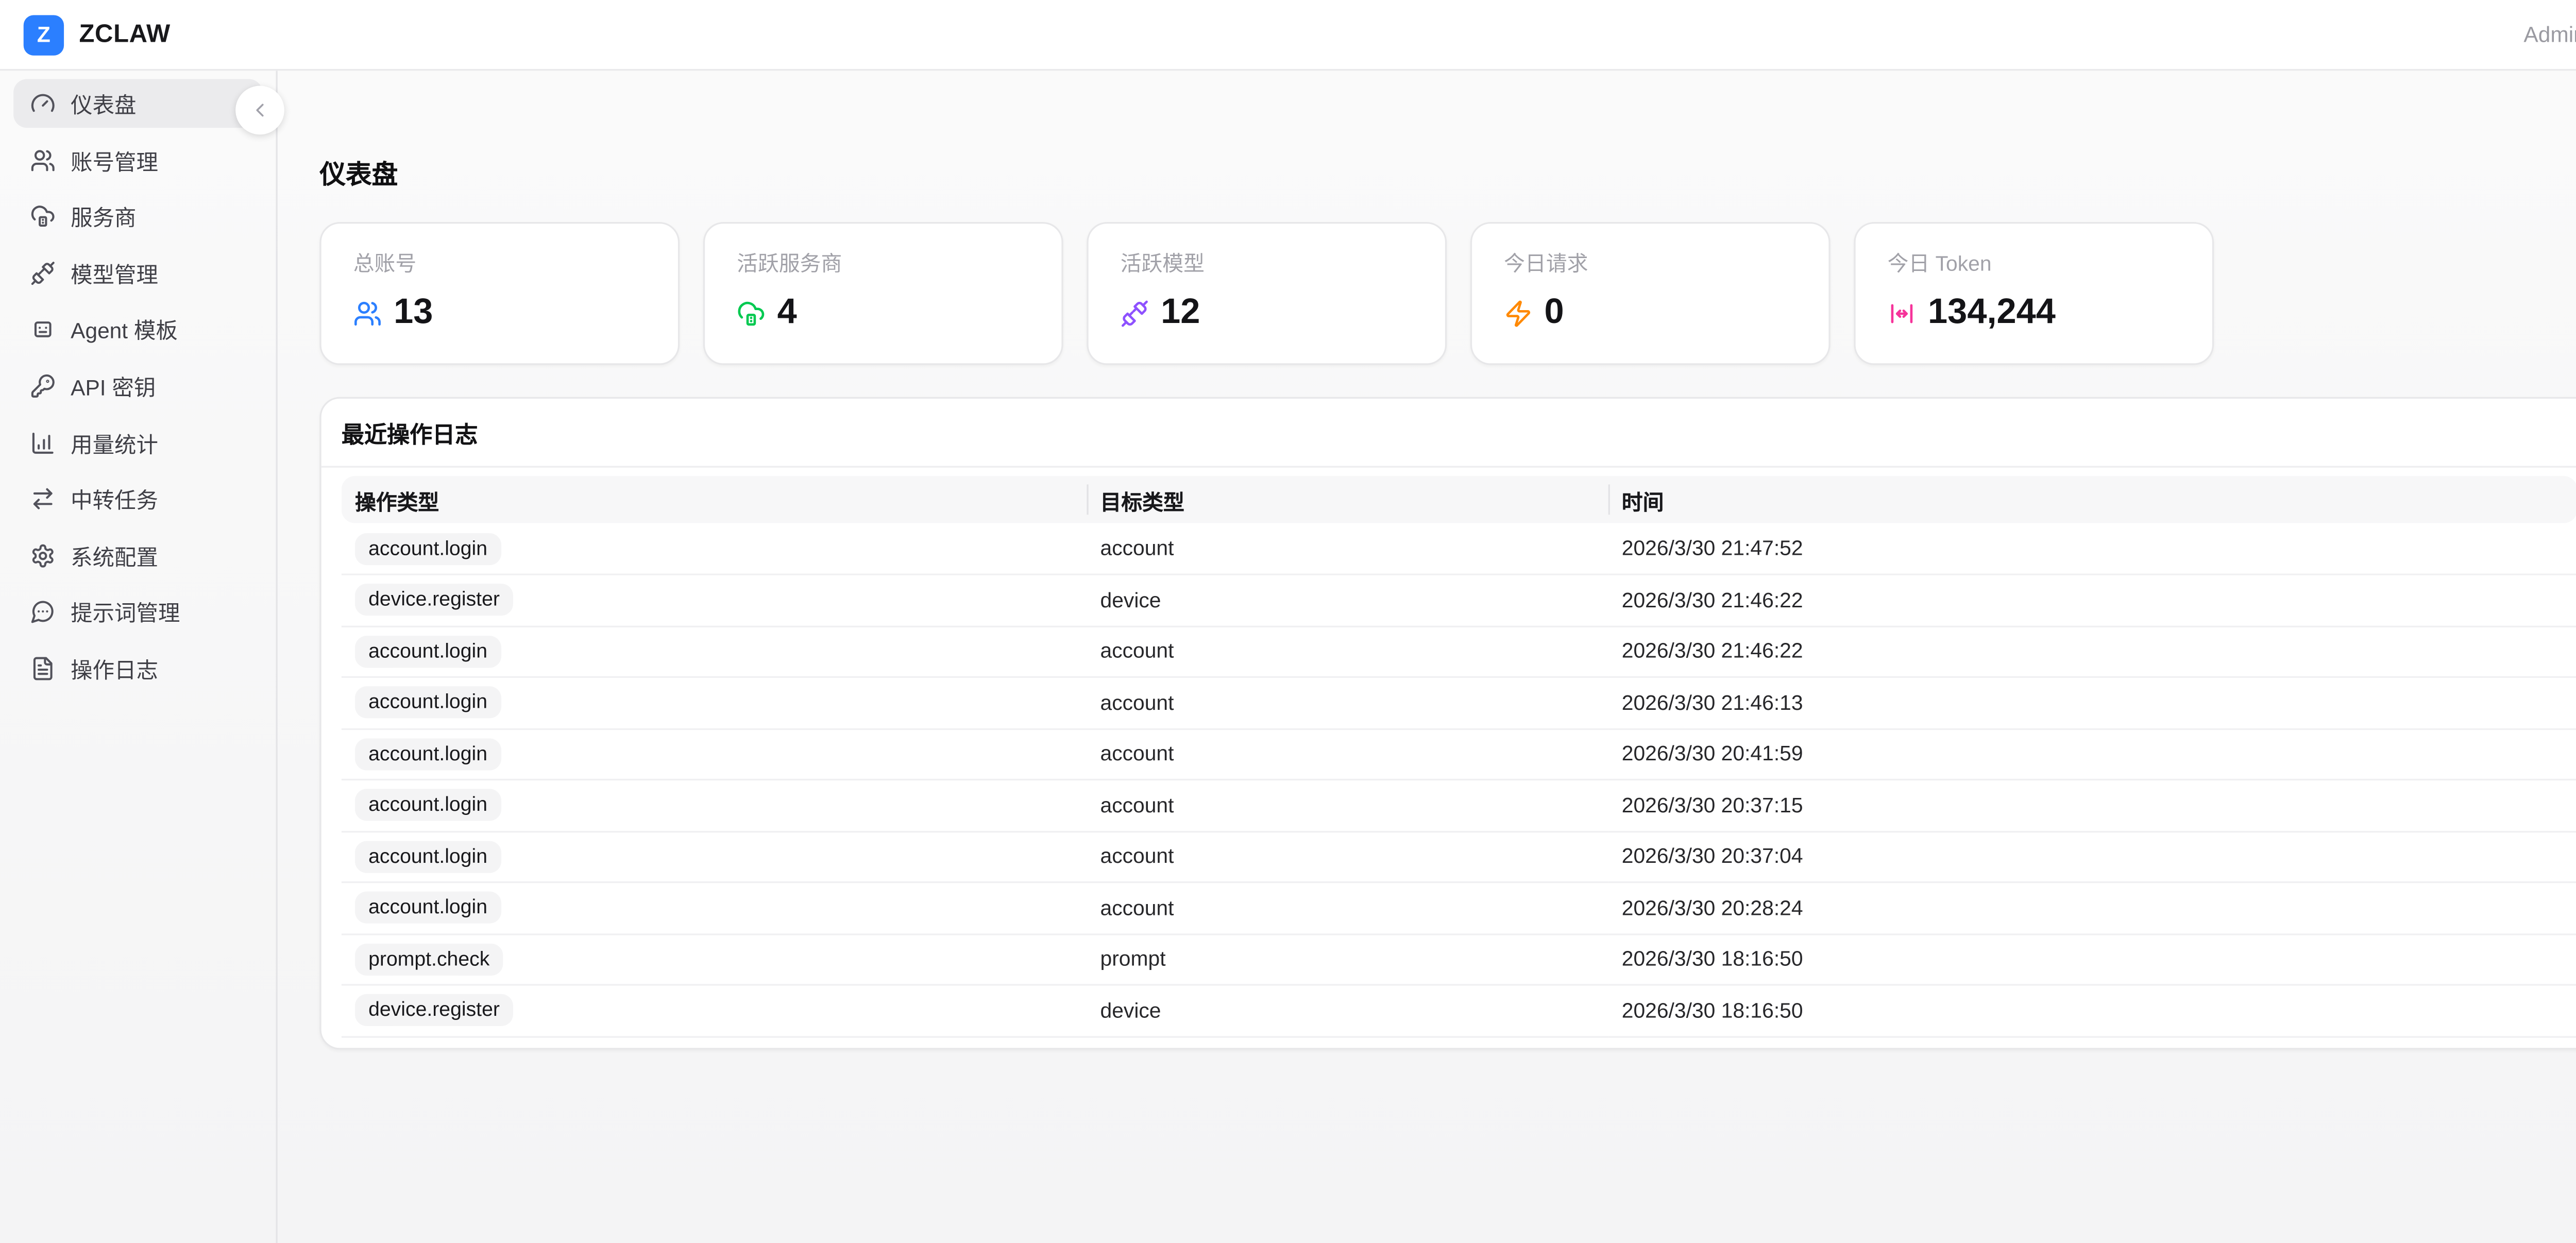 This screenshot has width=2576, height=1243. What do you see at coordinates (2092, 806) in the screenshot?
I see `time-cell: 2026/3/30 20:37:15` at bounding box center [2092, 806].